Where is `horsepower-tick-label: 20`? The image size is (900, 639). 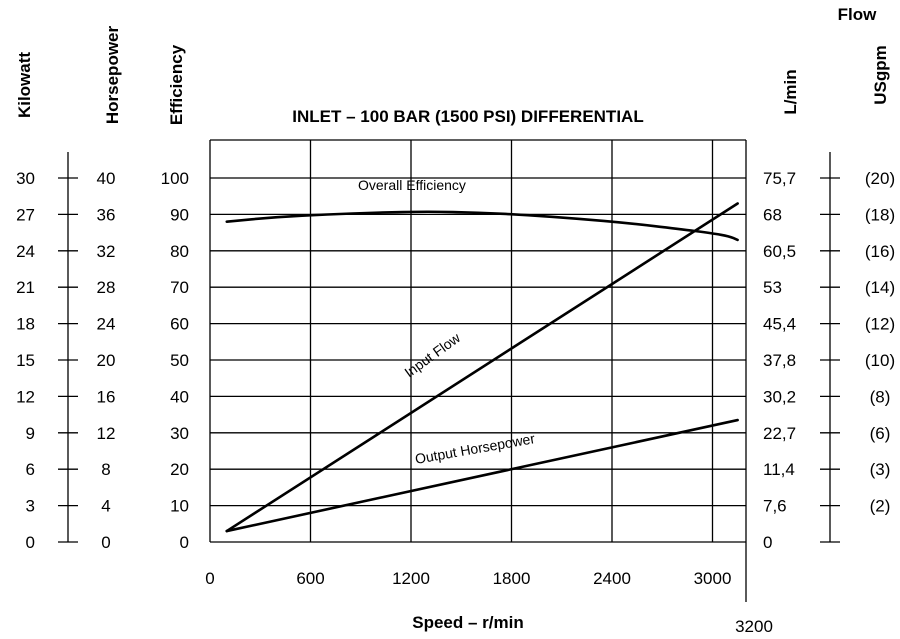
horsepower-tick-label: 20 is located at coordinates (106, 360).